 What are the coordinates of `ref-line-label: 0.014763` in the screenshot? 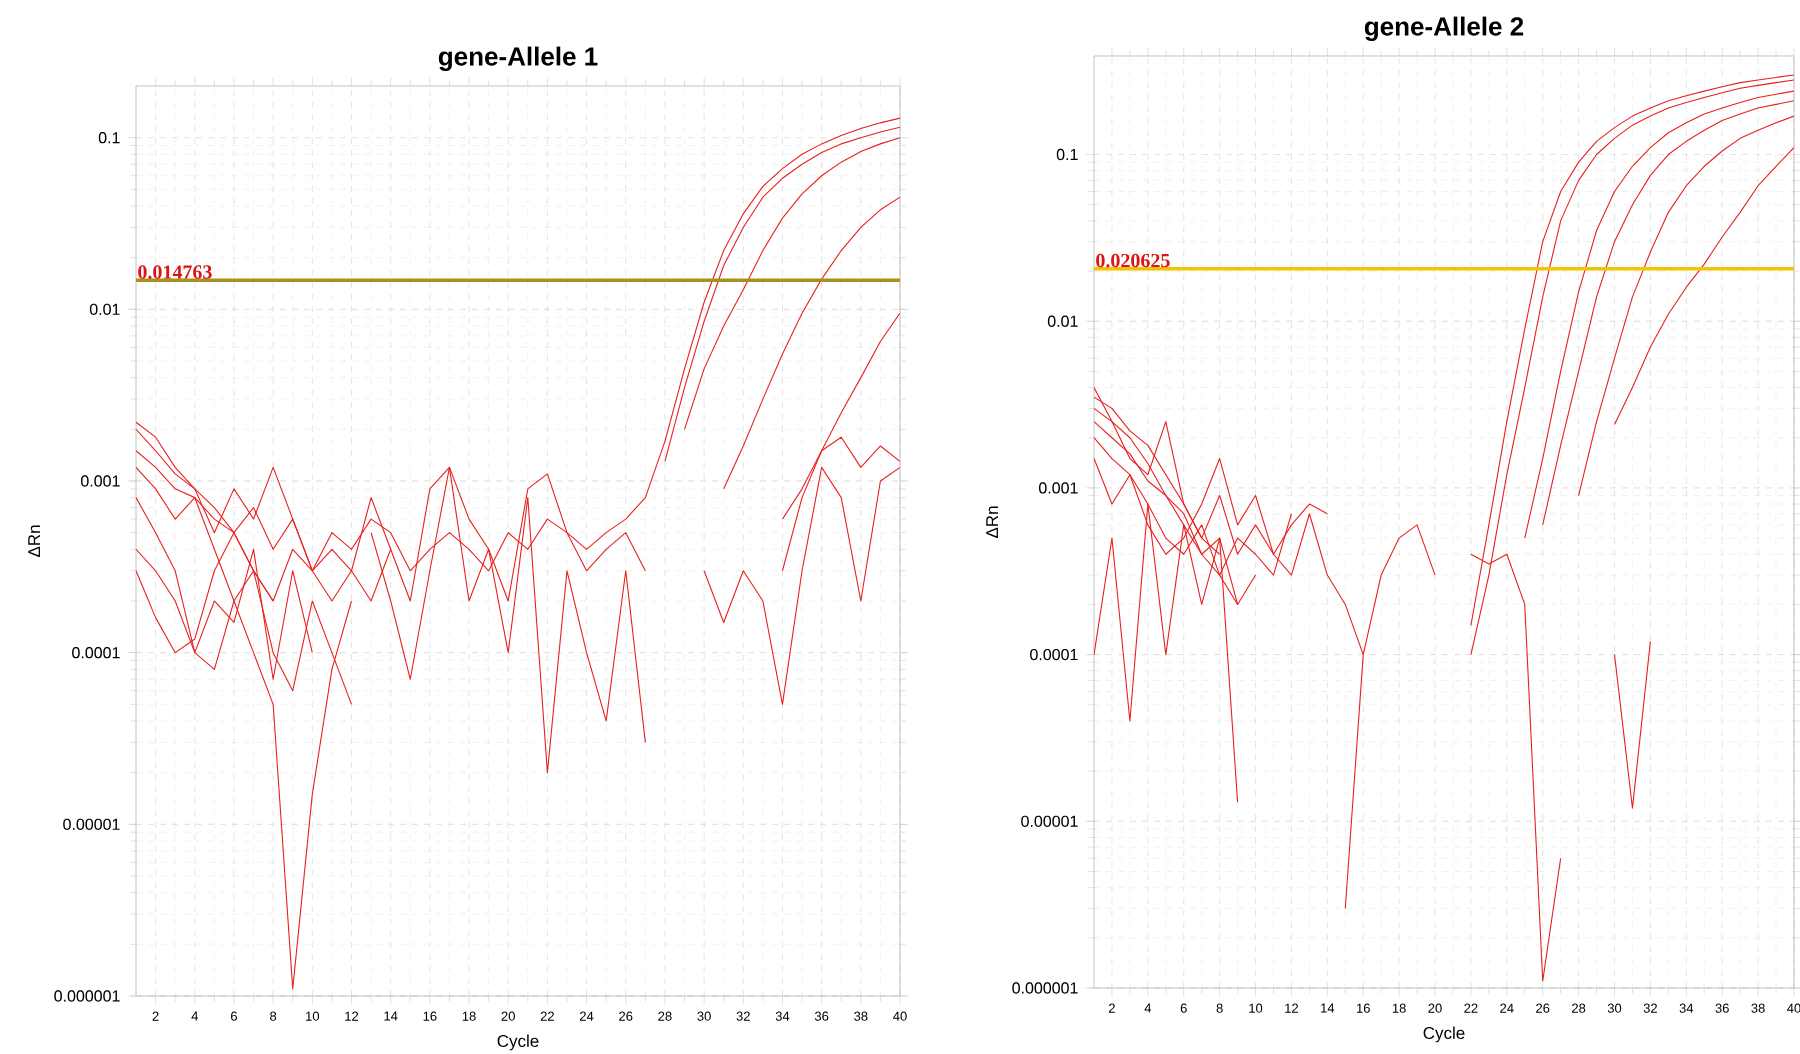 It's located at (175, 272).